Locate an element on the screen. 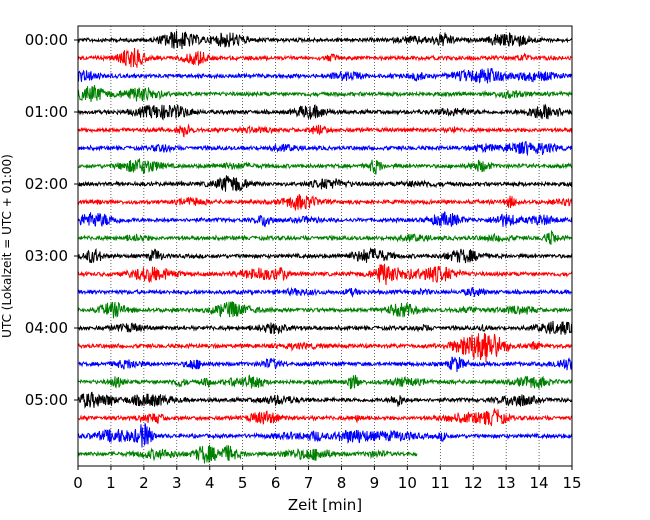  x-tick-label: 4 is located at coordinates (210, 483).